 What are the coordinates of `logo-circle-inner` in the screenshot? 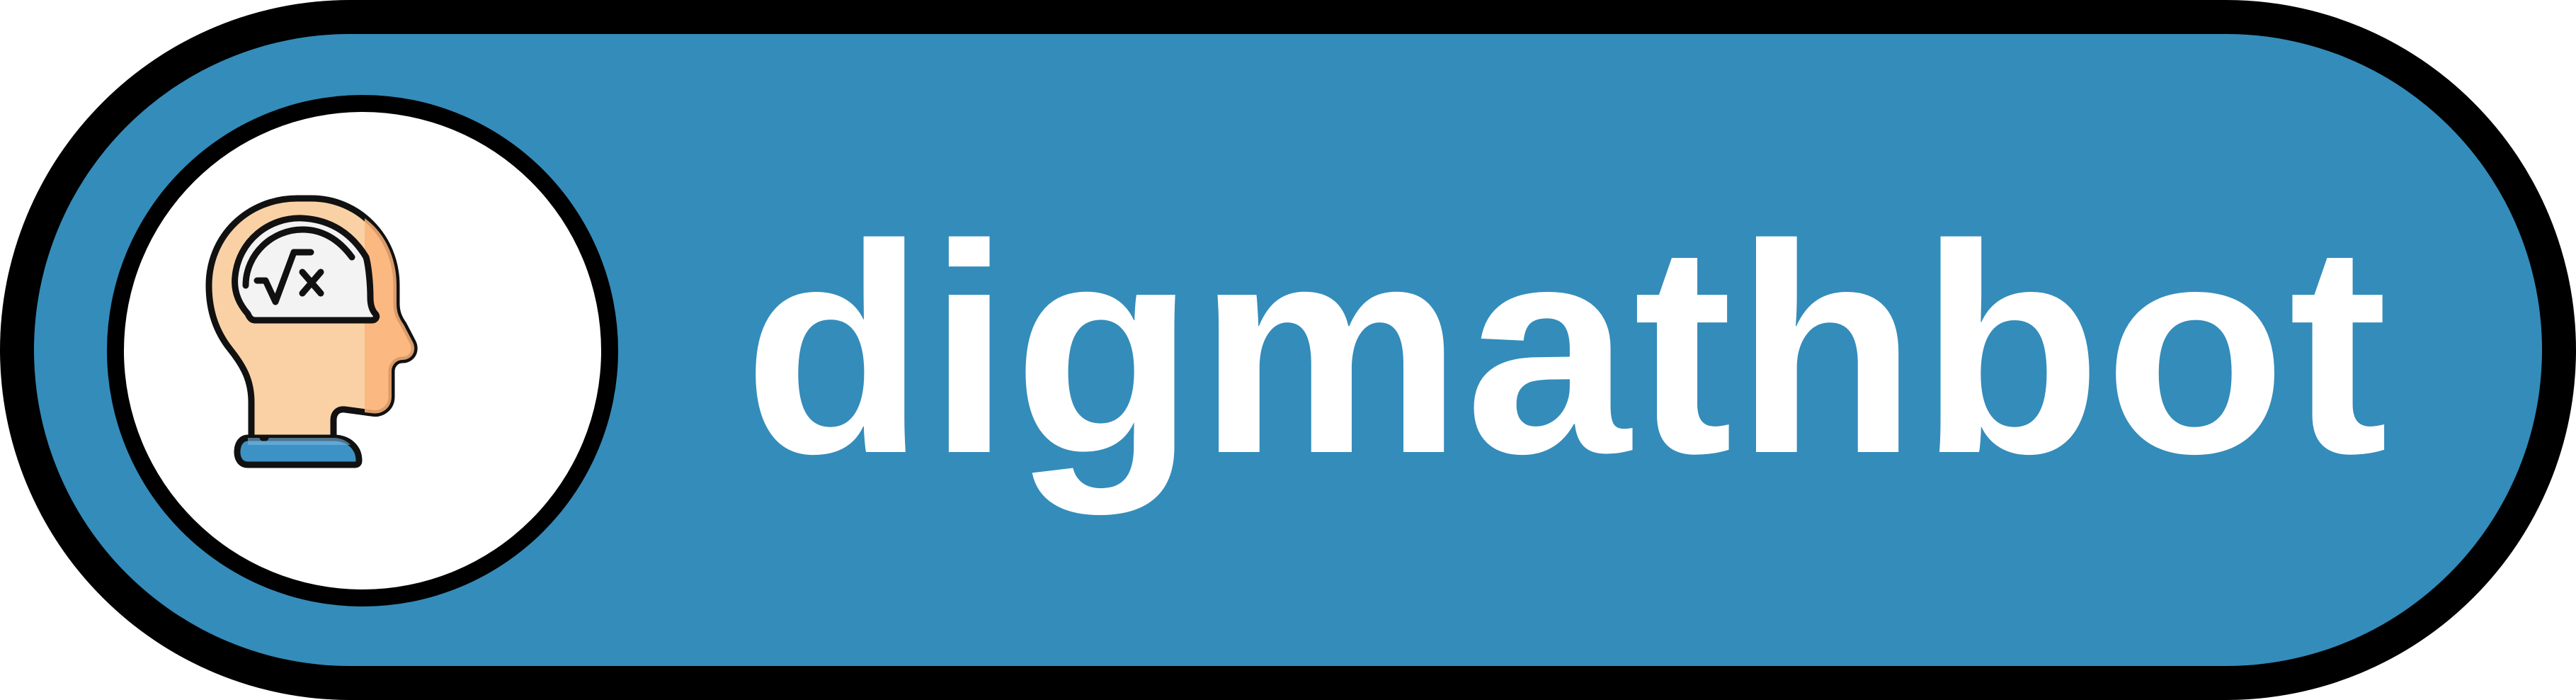 It's located at (363, 350).